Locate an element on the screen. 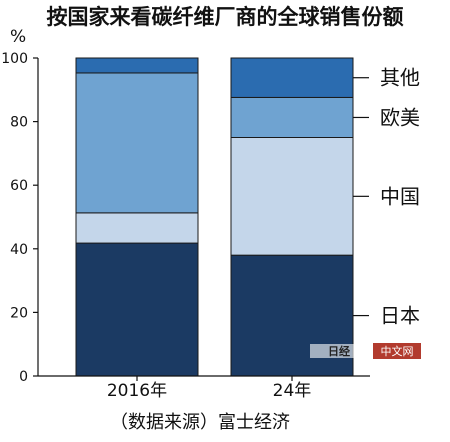 This screenshot has width=450, height=442. y-tick-label: 60 is located at coordinates (19, 186).